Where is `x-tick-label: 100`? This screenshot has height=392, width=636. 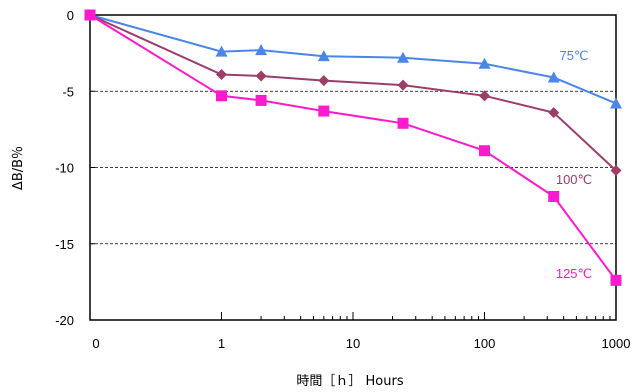
x-tick-label: 100 is located at coordinates (485, 343).